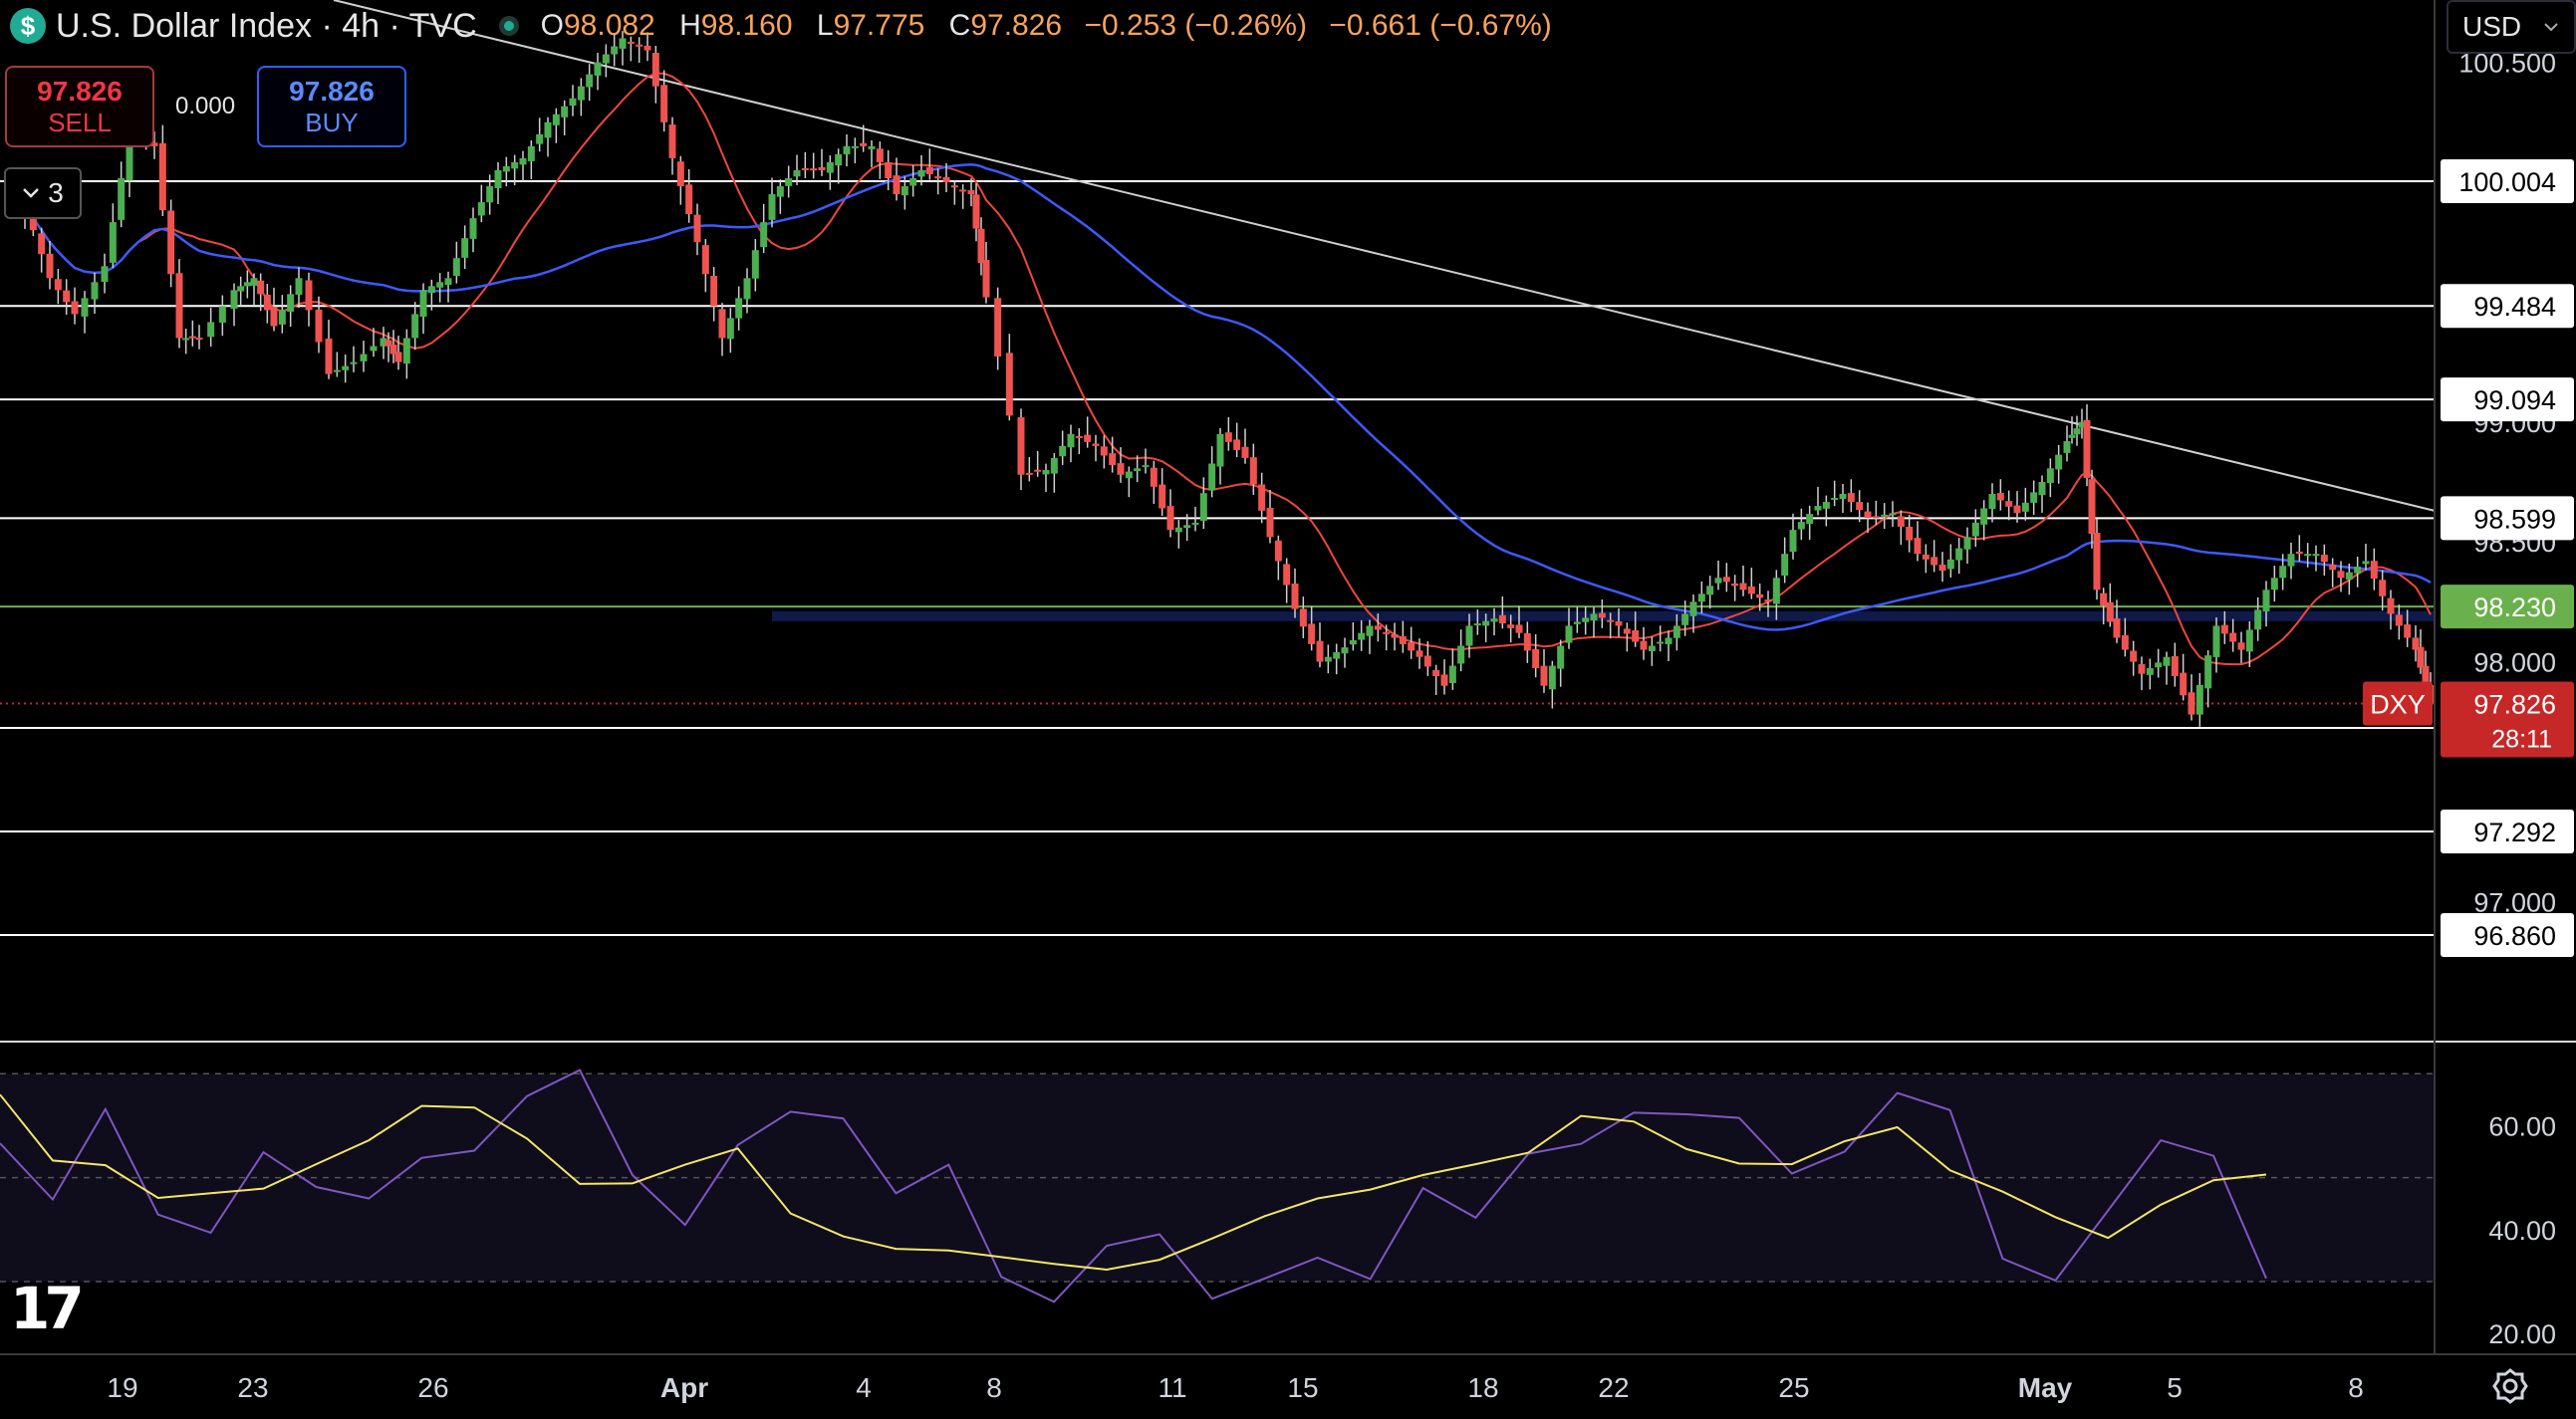 This screenshot has height=1419, width=2576. Describe the element at coordinates (28, 26) in the screenshot. I see `dollar-symbol-icon: $` at that location.